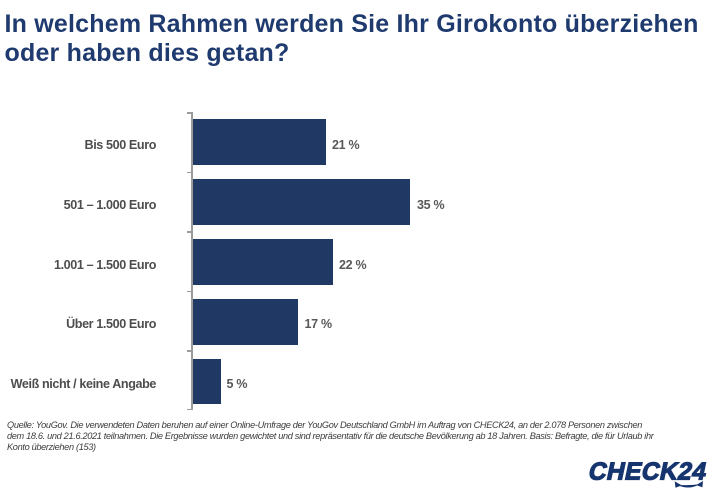 The height and width of the screenshot is (492, 710). What do you see at coordinates (647, 472) in the screenshot?
I see `svg-text: CHECK24` at bounding box center [647, 472].